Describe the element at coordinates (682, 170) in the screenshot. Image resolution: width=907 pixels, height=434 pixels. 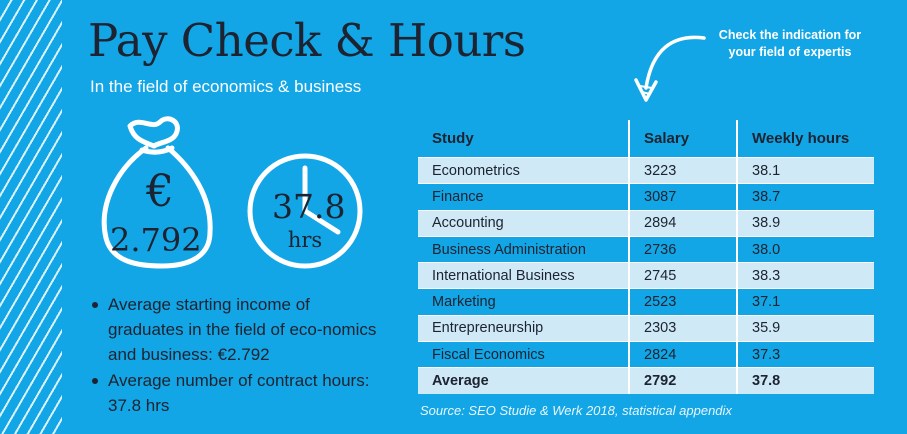
I see `cell-salary: 3223` at that location.